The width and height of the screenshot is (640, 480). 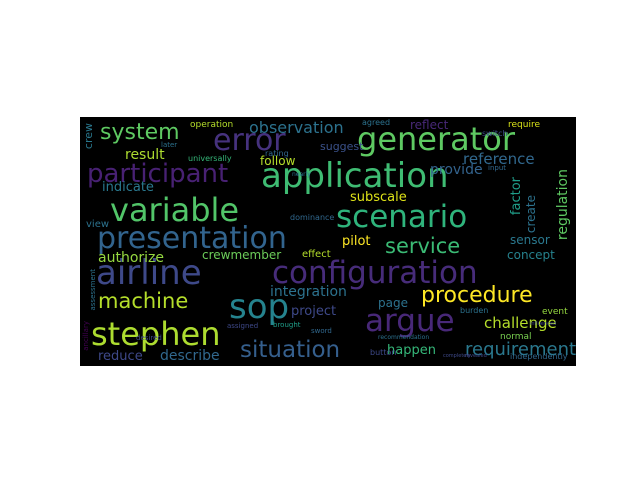 I want to click on word-sword: sword, so click(x=321, y=331).